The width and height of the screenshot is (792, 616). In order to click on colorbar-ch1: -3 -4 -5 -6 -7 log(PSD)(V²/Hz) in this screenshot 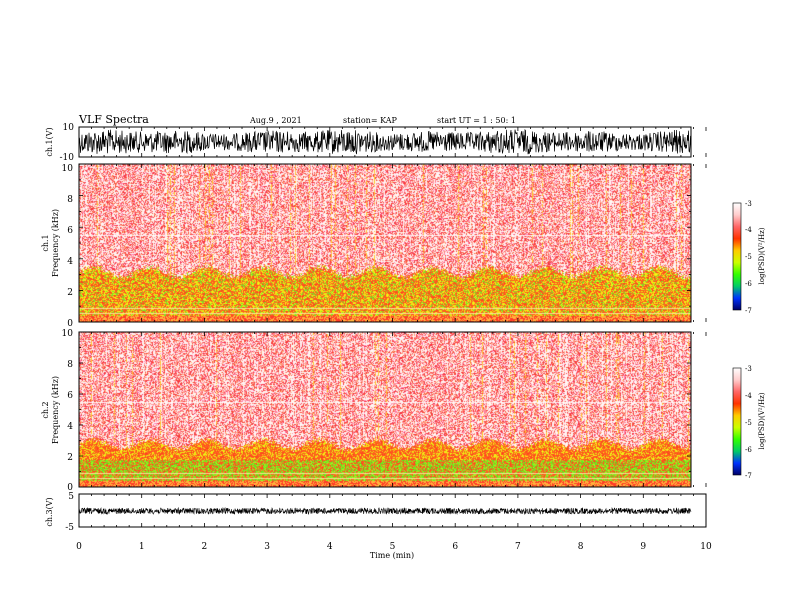, I will do `click(749, 257)`.